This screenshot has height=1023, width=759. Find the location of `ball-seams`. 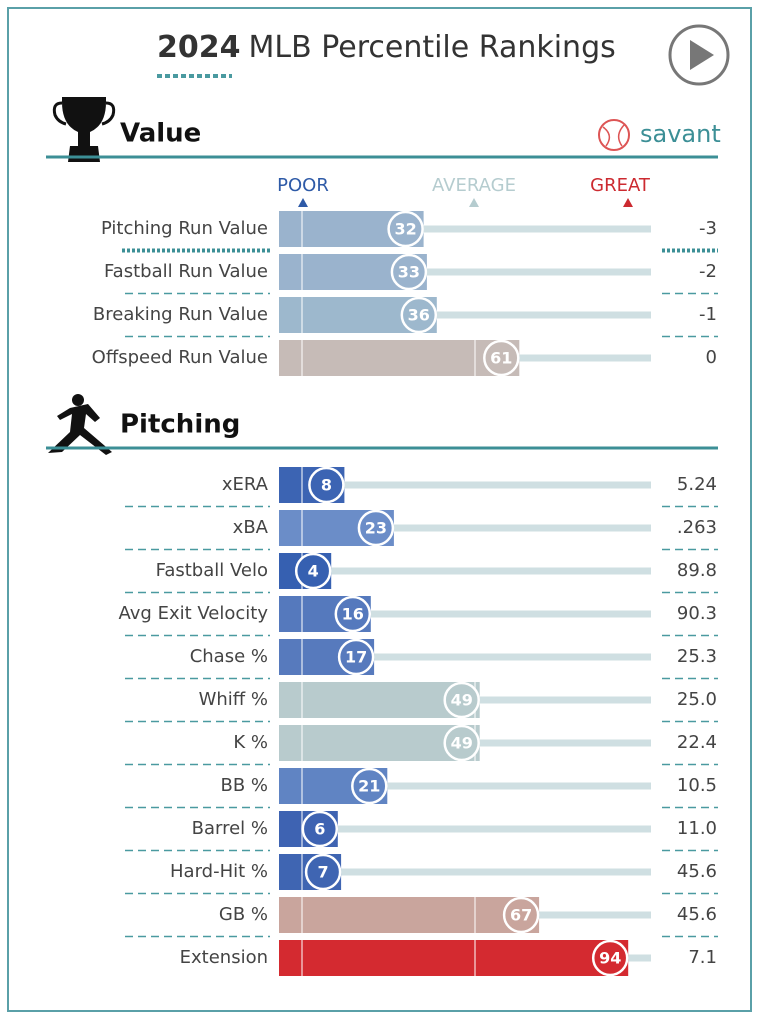

ball-seams is located at coordinates (614, 135).